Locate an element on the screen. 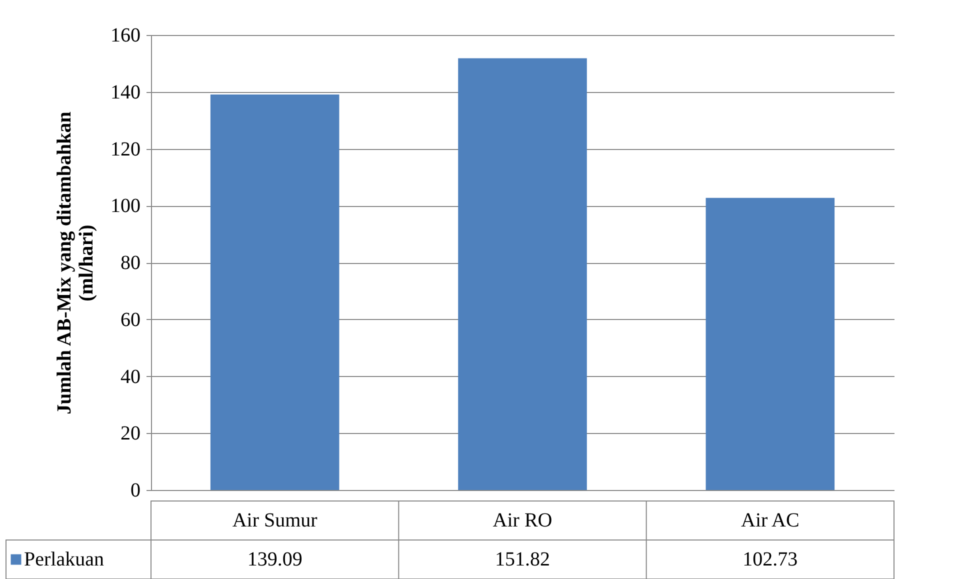  y-tick-label: 80 is located at coordinates (130, 263).